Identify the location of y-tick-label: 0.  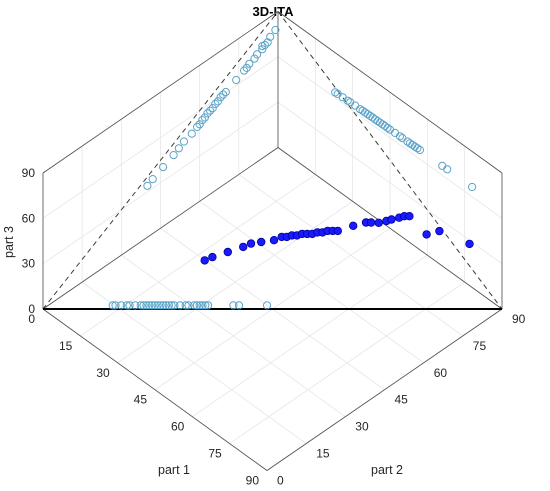
(280, 481).